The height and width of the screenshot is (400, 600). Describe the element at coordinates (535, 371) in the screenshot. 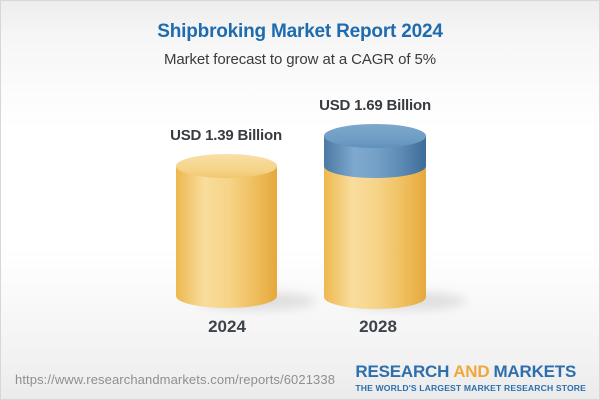

I see `logo-word-markets: MARKETS` at that location.